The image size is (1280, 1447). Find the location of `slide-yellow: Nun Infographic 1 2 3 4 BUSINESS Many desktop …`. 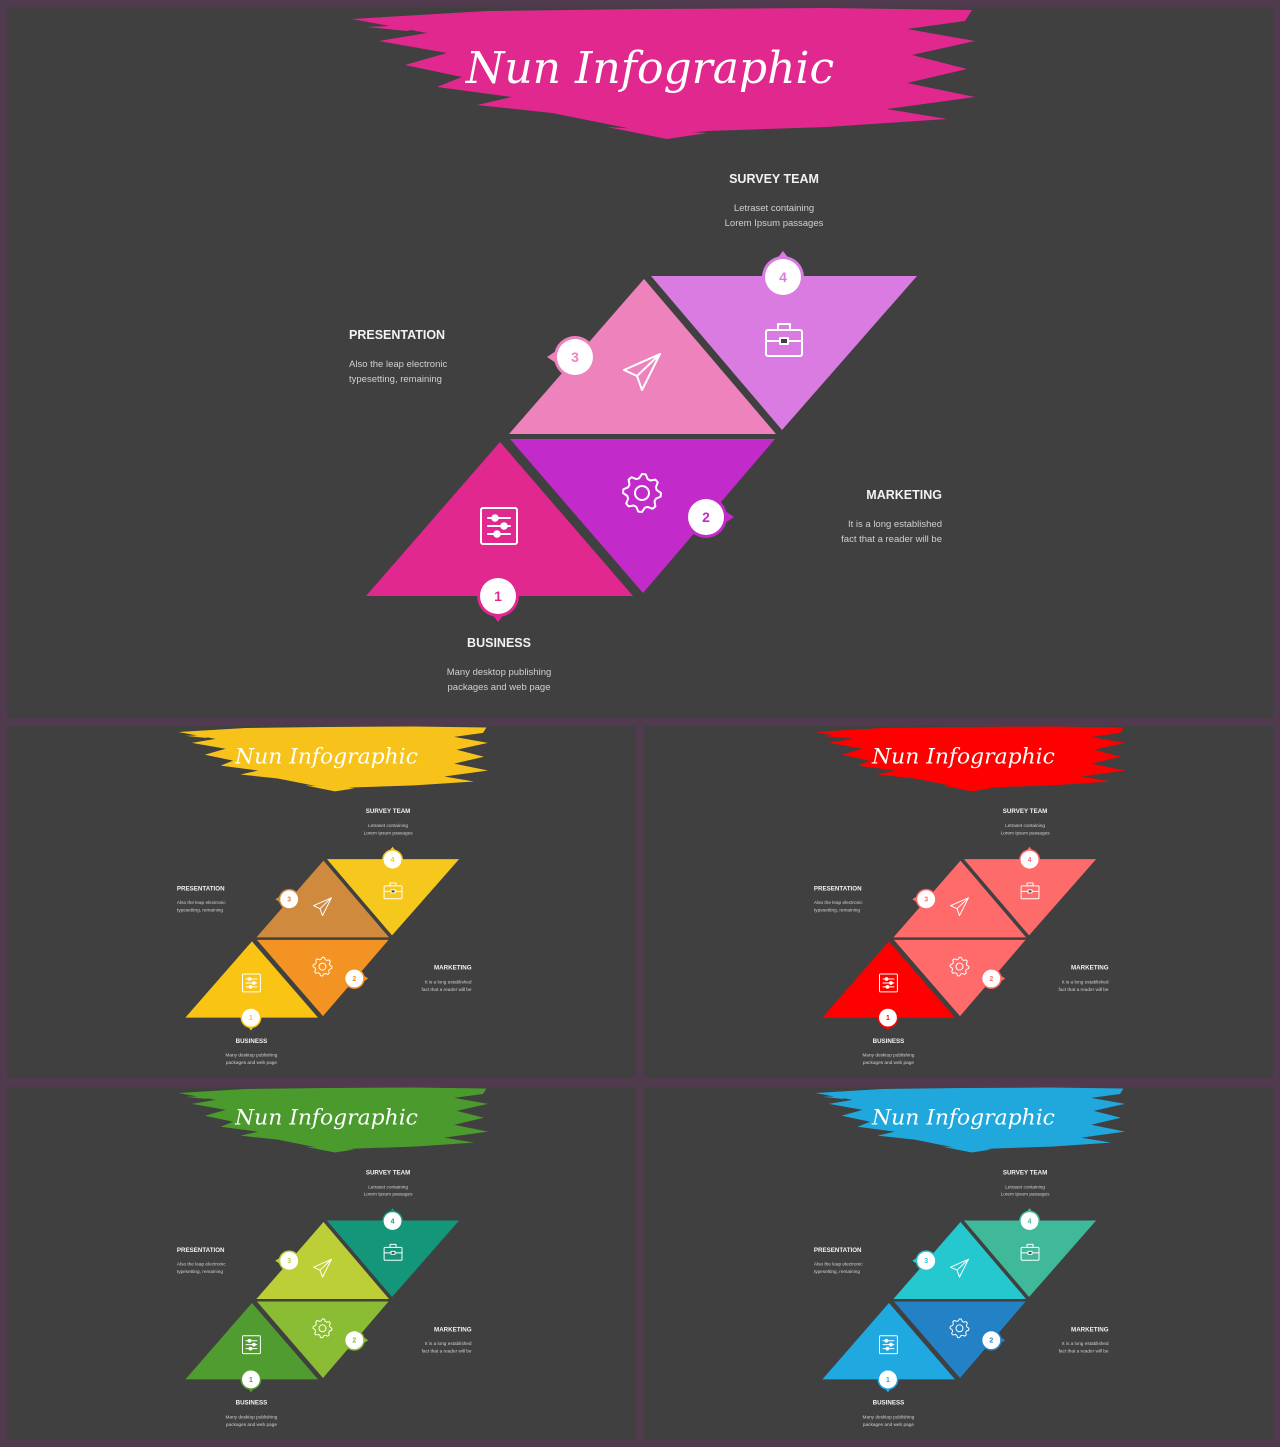

slide-yellow: Nun Infographic 1 2 3 4 BUSINESS Many desktop … is located at coordinates (321, 902).